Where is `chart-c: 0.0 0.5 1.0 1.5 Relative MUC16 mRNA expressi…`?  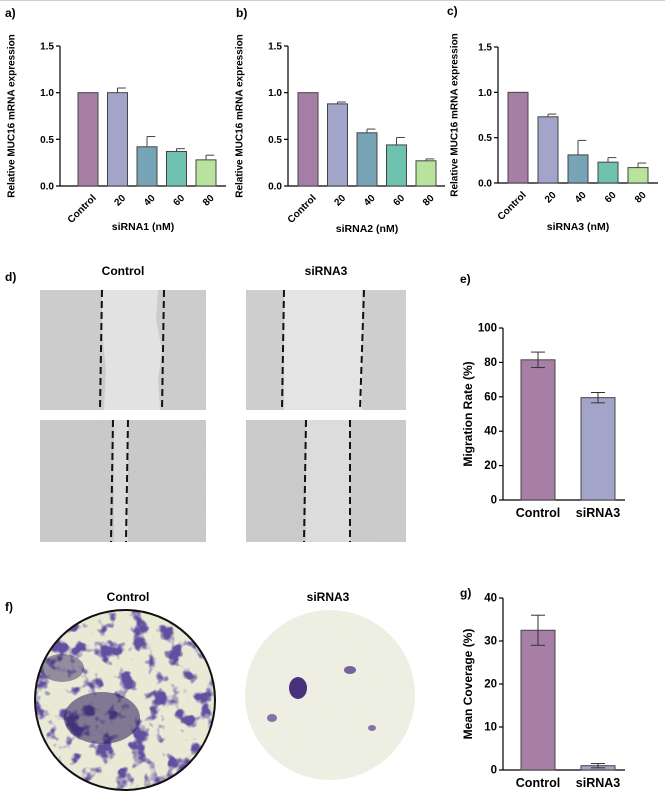 chart-c: 0.0 0.5 1.0 1.5 Relative MUC16 mRNA expressi… is located at coordinates (554, 133).